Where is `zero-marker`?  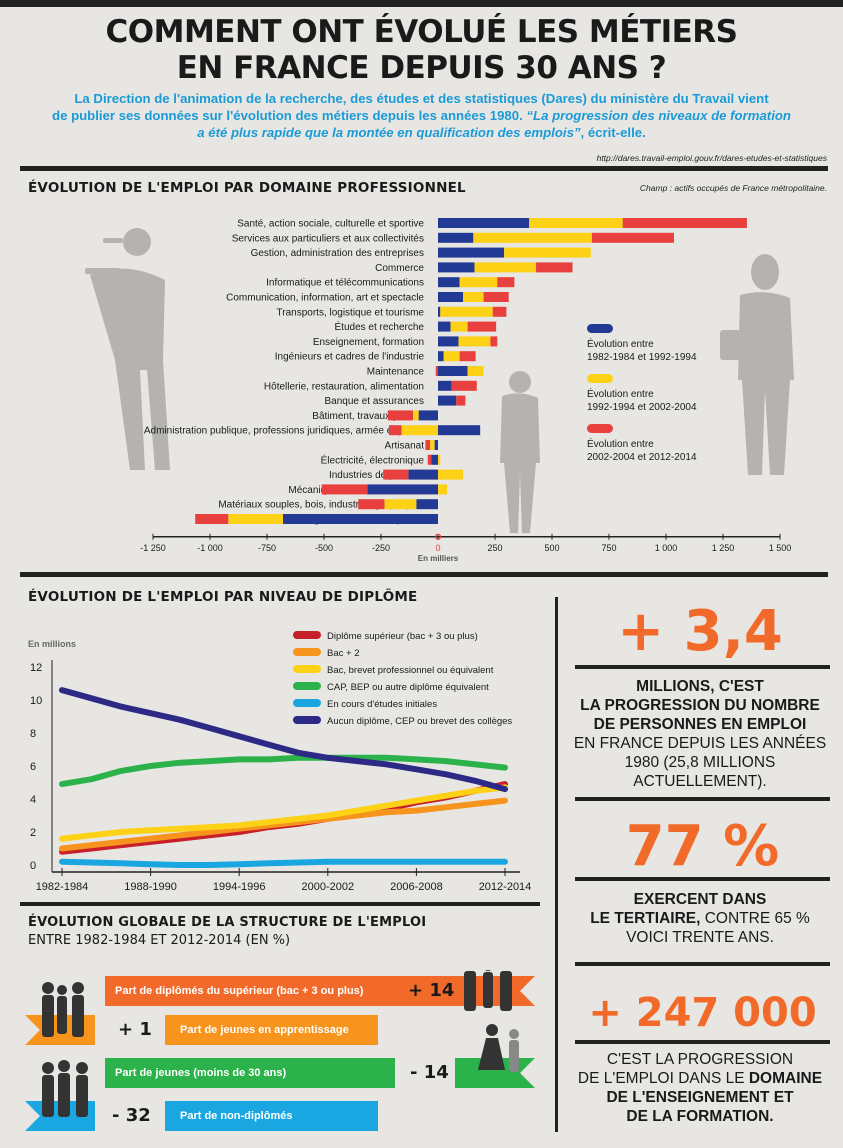
zero-marker is located at coordinates (438, 536).